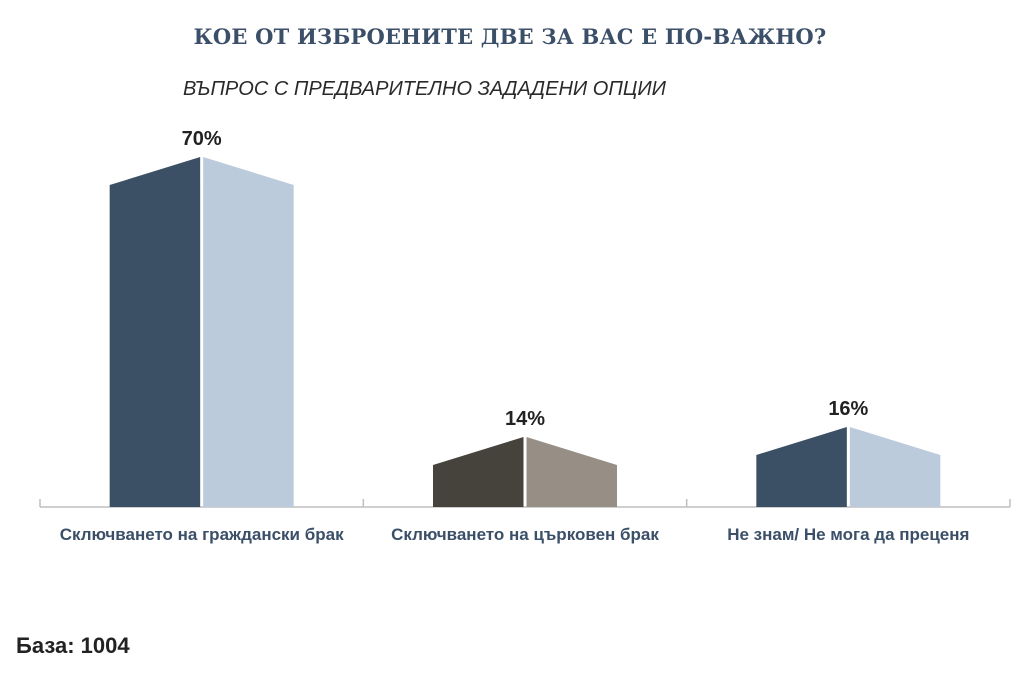 This screenshot has width=1020, height=674. What do you see at coordinates (848, 409) in the screenshot?
I see `value-label: 16%` at bounding box center [848, 409].